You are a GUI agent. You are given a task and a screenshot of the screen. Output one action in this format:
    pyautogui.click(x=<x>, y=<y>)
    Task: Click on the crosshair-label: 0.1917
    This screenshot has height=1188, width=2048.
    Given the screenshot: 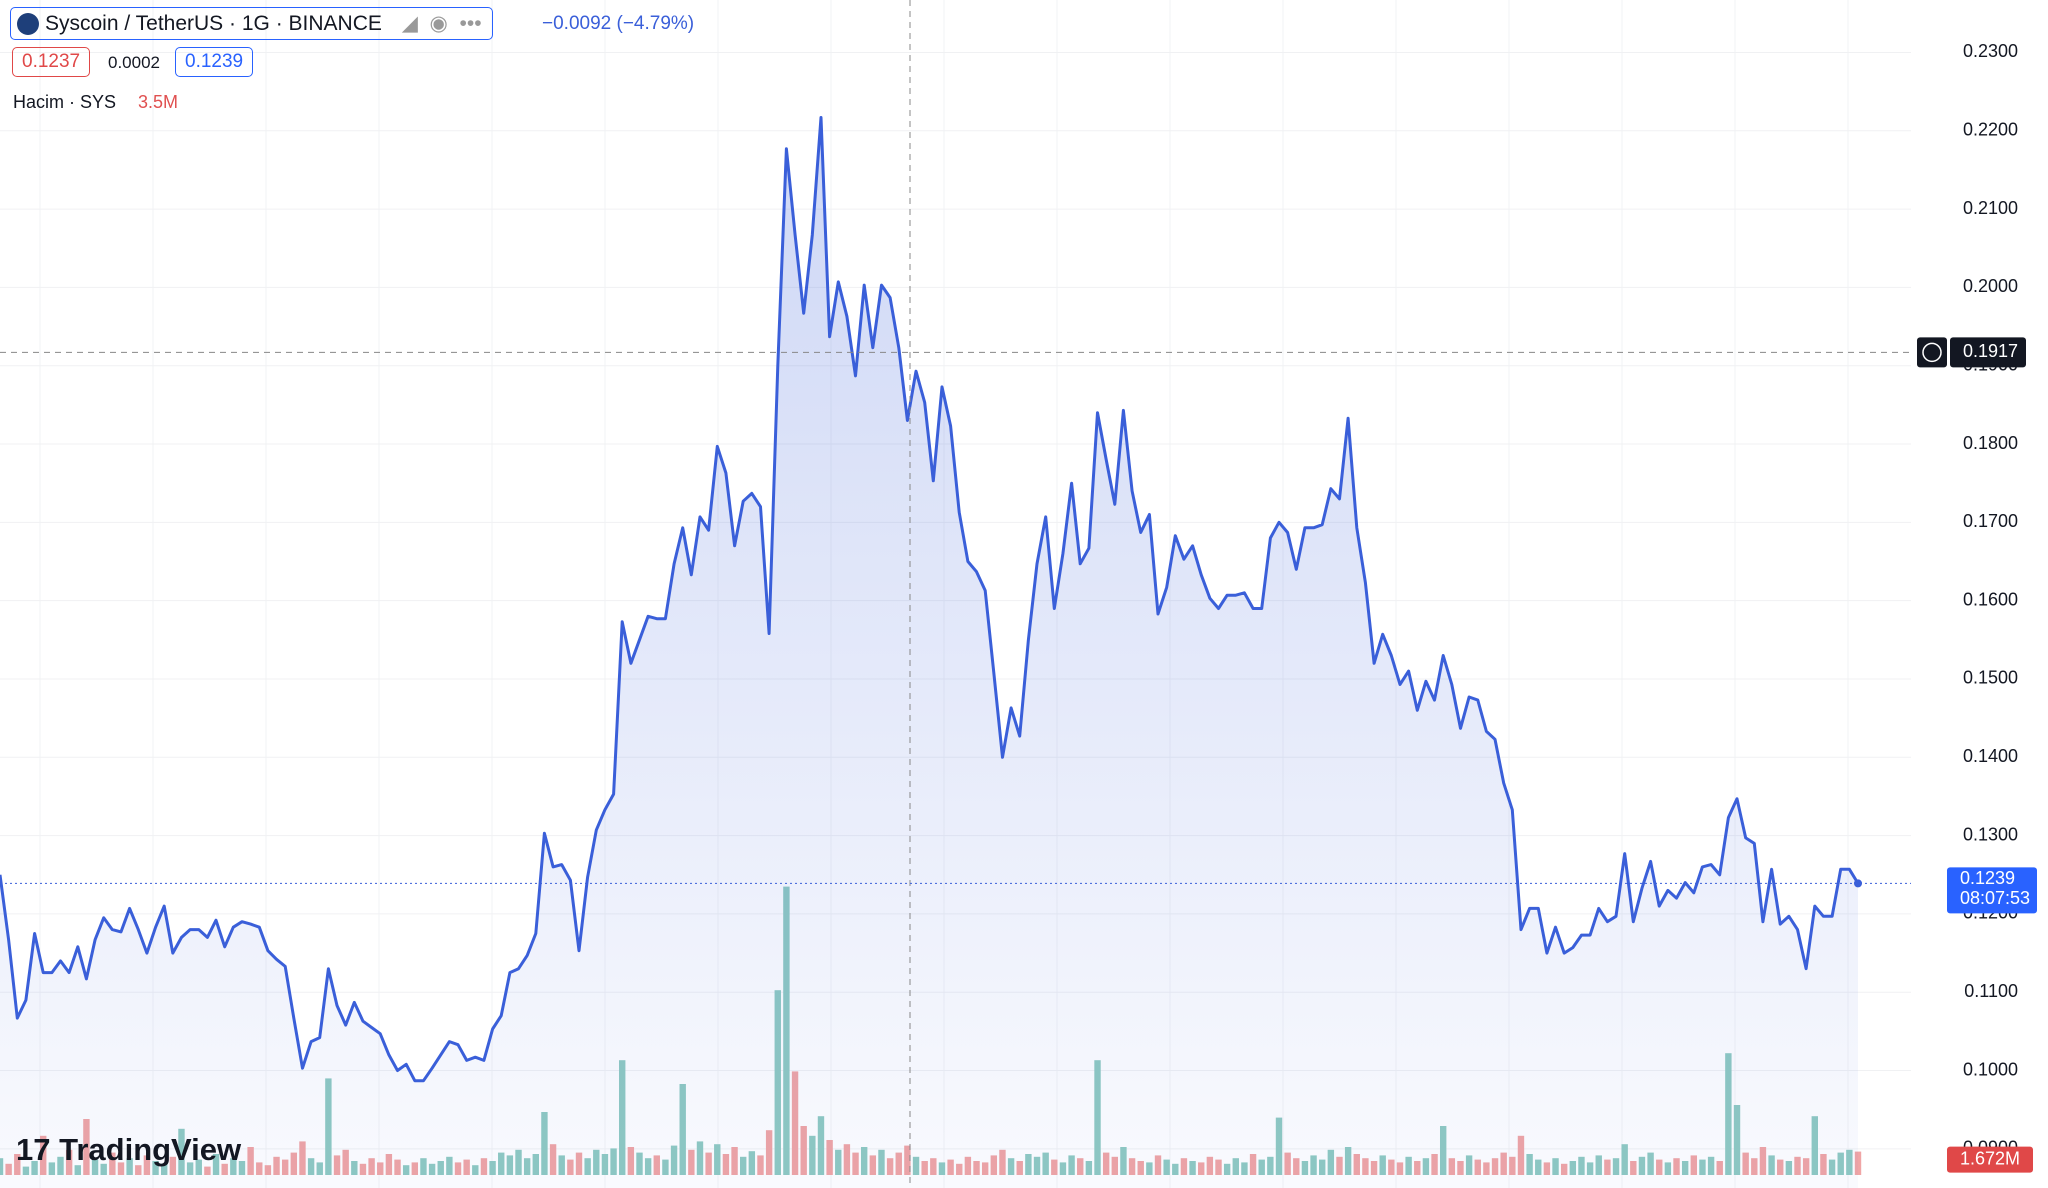 What is the action you would take?
    pyautogui.click(x=1990, y=351)
    